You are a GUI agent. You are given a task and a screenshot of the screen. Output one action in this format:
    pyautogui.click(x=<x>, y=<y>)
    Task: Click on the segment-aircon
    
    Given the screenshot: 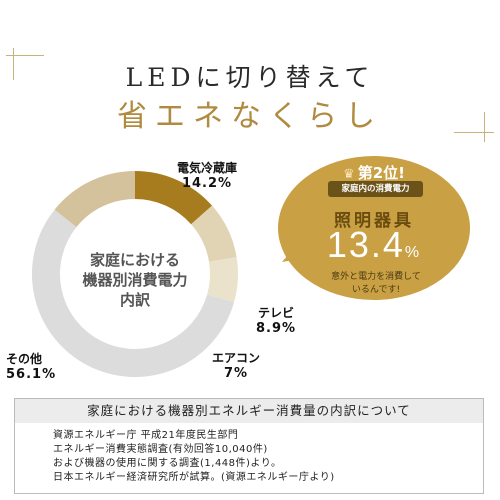 What is the action you would take?
    pyautogui.click(x=222, y=280)
    